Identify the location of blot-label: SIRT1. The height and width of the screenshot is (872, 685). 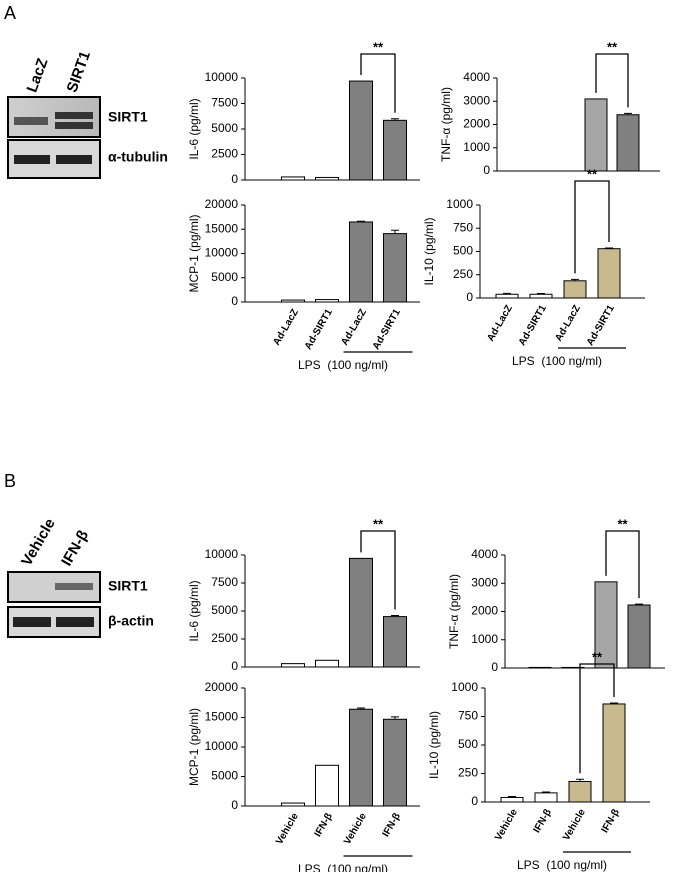
(128, 586).